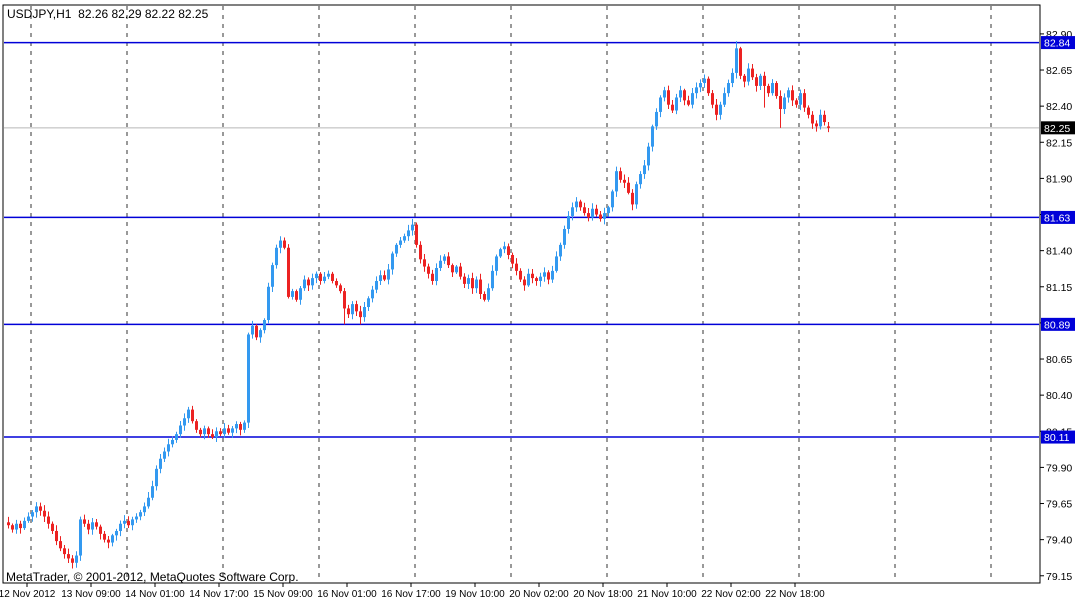  I want to click on chart-symbol-ohlc-label: USDJPY,H1 82.26 82.29 82.22 82.25, so click(108, 14).